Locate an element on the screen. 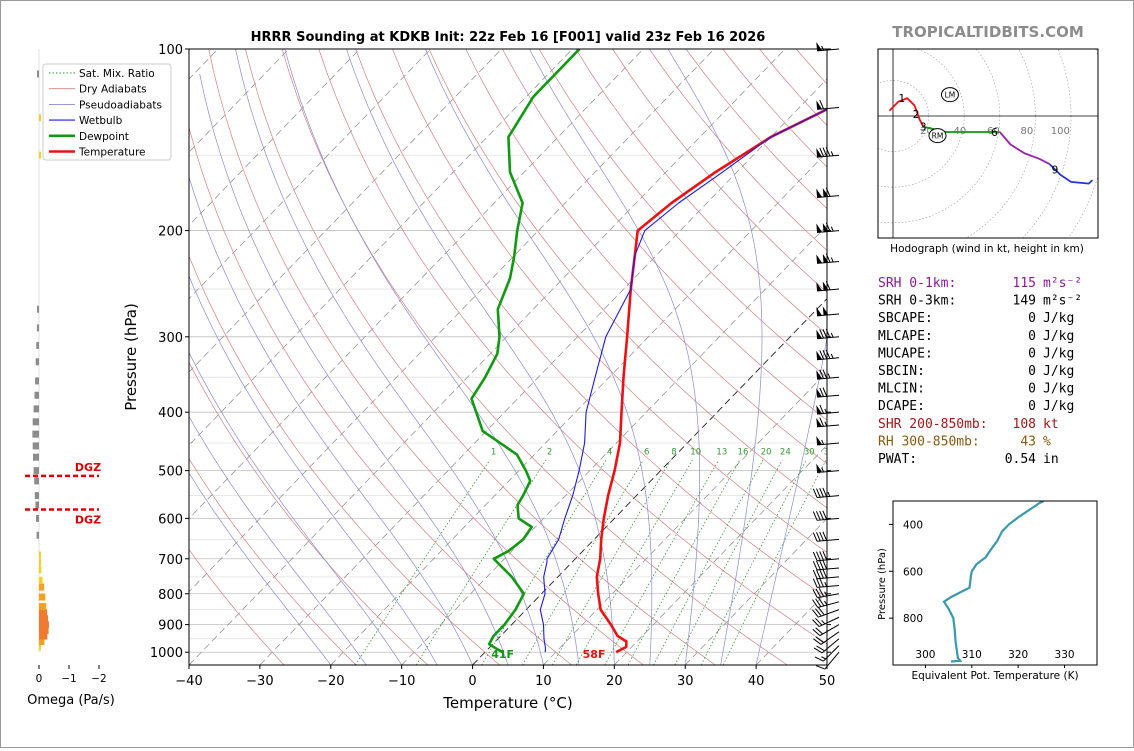 The image size is (1134, 751). hodograph-frame is located at coordinates (988, 143).